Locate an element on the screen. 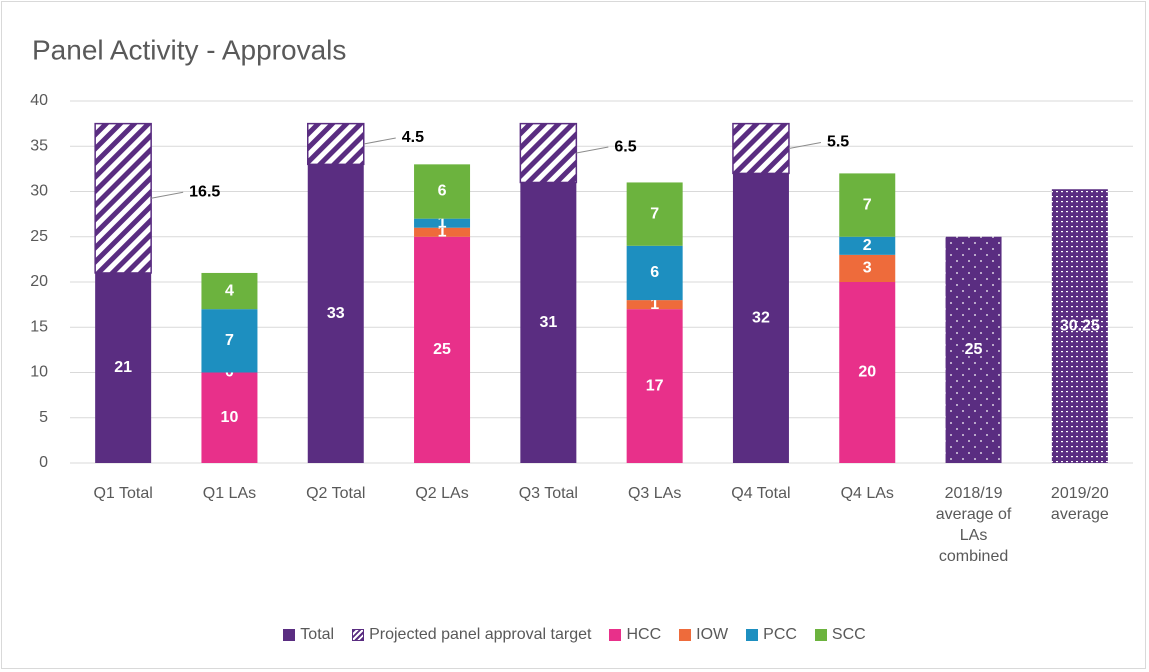 The height and width of the screenshot is (672, 1149). data-label: 17 is located at coordinates (655, 385).